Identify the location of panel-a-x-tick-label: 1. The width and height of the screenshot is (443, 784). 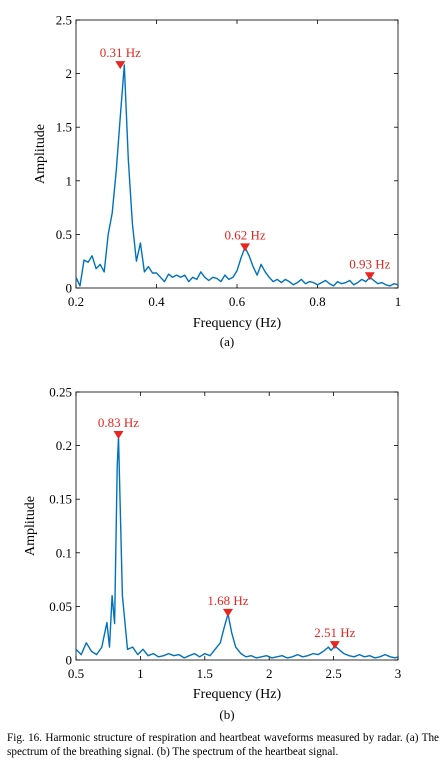
(398, 301).